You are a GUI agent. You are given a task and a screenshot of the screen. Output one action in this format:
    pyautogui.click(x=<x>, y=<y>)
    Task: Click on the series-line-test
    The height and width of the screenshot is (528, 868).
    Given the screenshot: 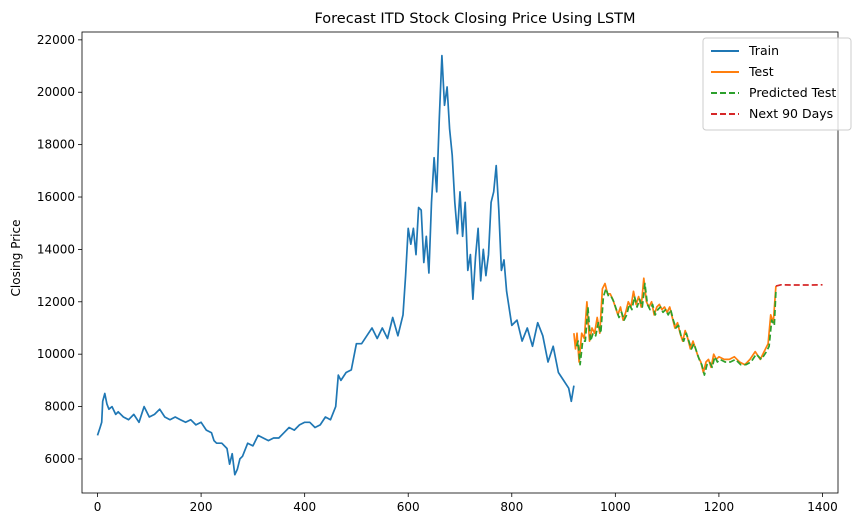 What is the action you would take?
    pyautogui.click(x=675, y=325)
    